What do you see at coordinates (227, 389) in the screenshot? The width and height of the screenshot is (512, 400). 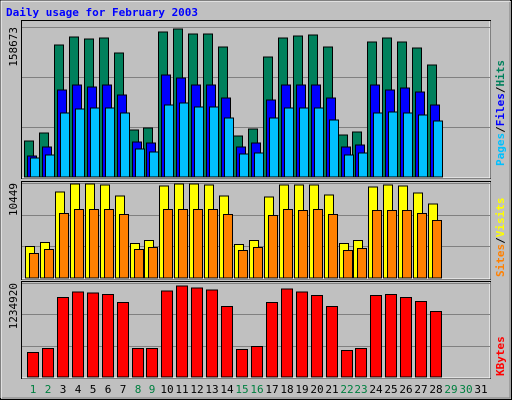 I see `x-tick-label: 14` at bounding box center [227, 389].